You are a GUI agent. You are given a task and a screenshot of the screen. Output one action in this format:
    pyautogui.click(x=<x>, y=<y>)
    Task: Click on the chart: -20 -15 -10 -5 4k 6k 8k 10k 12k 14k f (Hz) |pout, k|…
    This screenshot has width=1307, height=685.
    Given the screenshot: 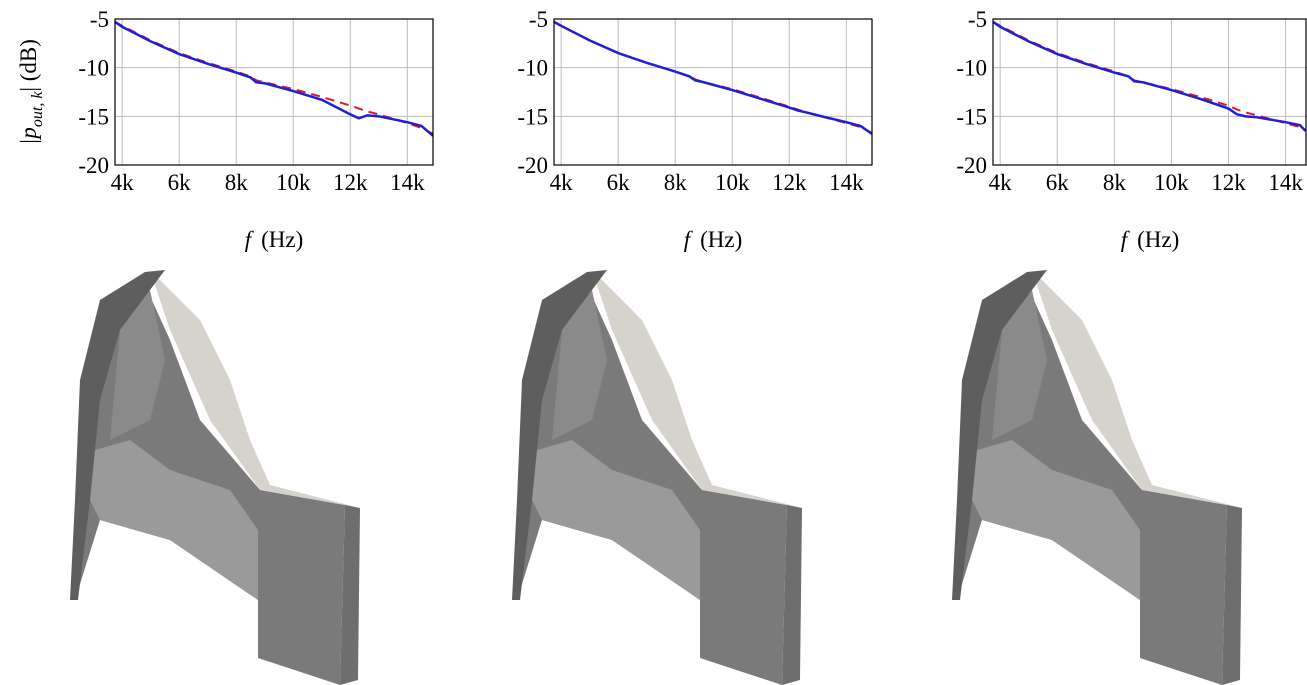 What is the action you would take?
    pyautogui.click(x=225, y=129)
    